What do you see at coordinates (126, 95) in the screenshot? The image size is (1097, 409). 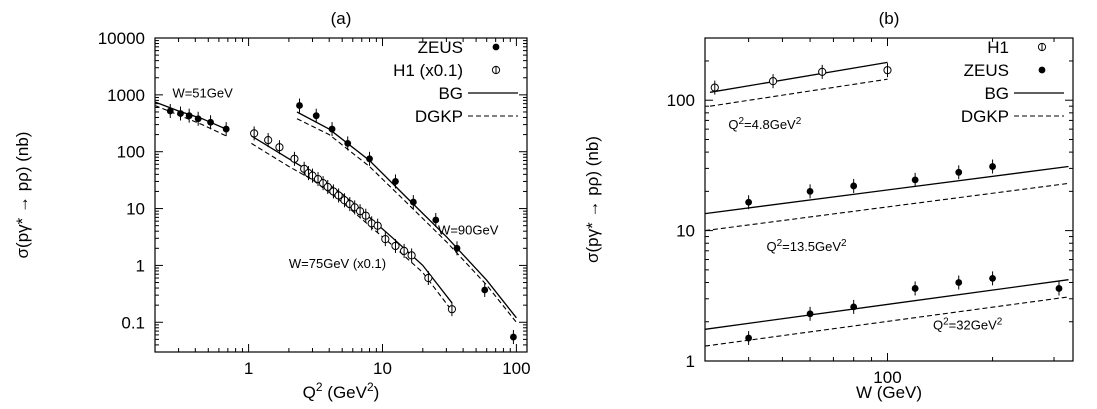 I see `y-tick-label: 1000` at bounding box center [126, 95].